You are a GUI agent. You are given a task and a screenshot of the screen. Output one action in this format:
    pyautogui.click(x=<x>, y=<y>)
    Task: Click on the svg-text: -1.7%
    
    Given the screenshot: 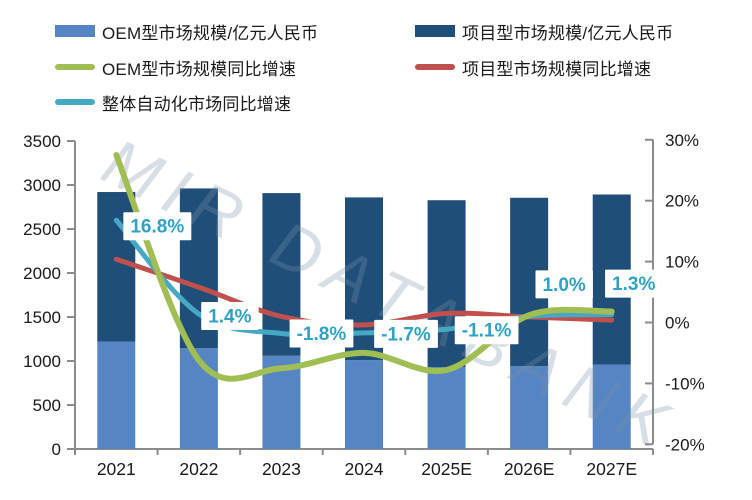 What is the action you would take?
    pyautogui.click(x=406, y=334)
    